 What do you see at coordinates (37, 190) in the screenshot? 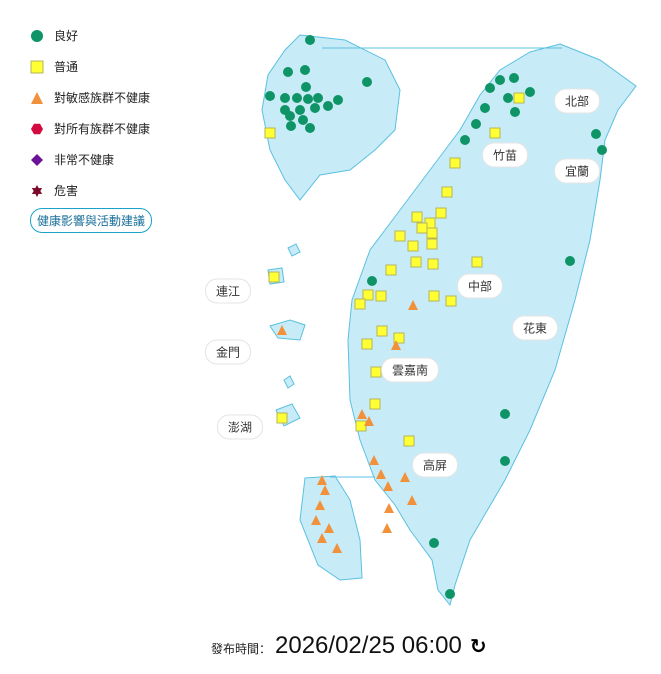
I see `star-icon` at bounding box center [37, 190].